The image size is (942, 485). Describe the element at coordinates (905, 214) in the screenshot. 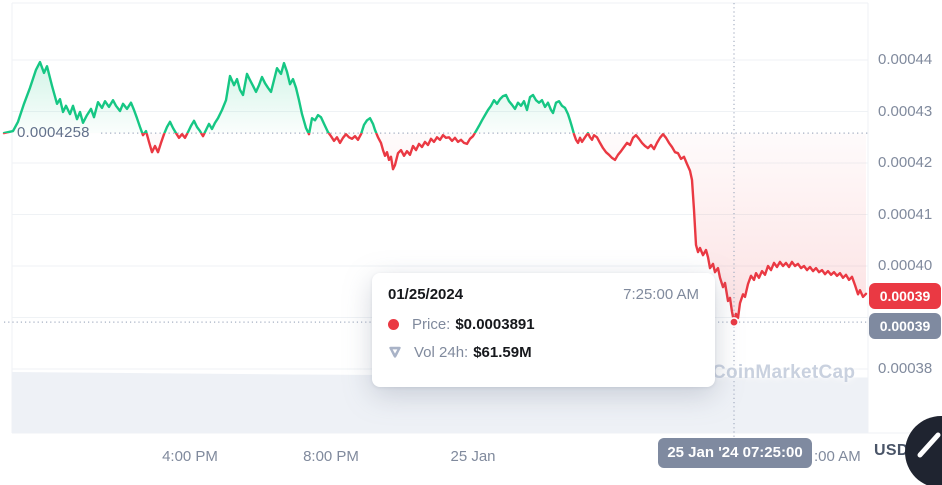

I see `y-axis-tick-label: 0.00041` at that location.